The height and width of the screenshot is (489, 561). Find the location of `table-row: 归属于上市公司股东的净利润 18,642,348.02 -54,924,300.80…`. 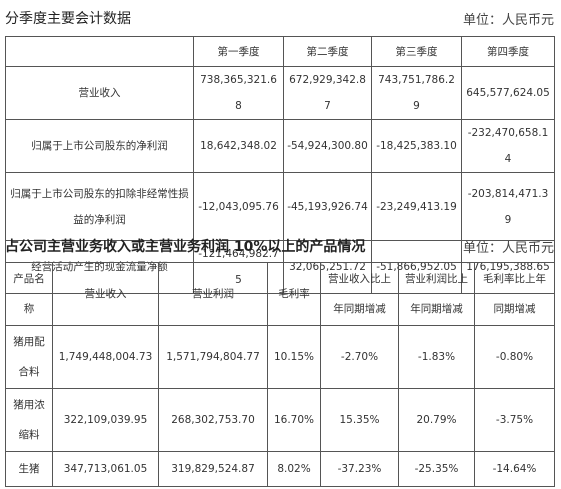

table-row: 归属于上市公司股东的净利润 18,642,348.02 -54,924,300.80… is located at coordinates (280, 146).